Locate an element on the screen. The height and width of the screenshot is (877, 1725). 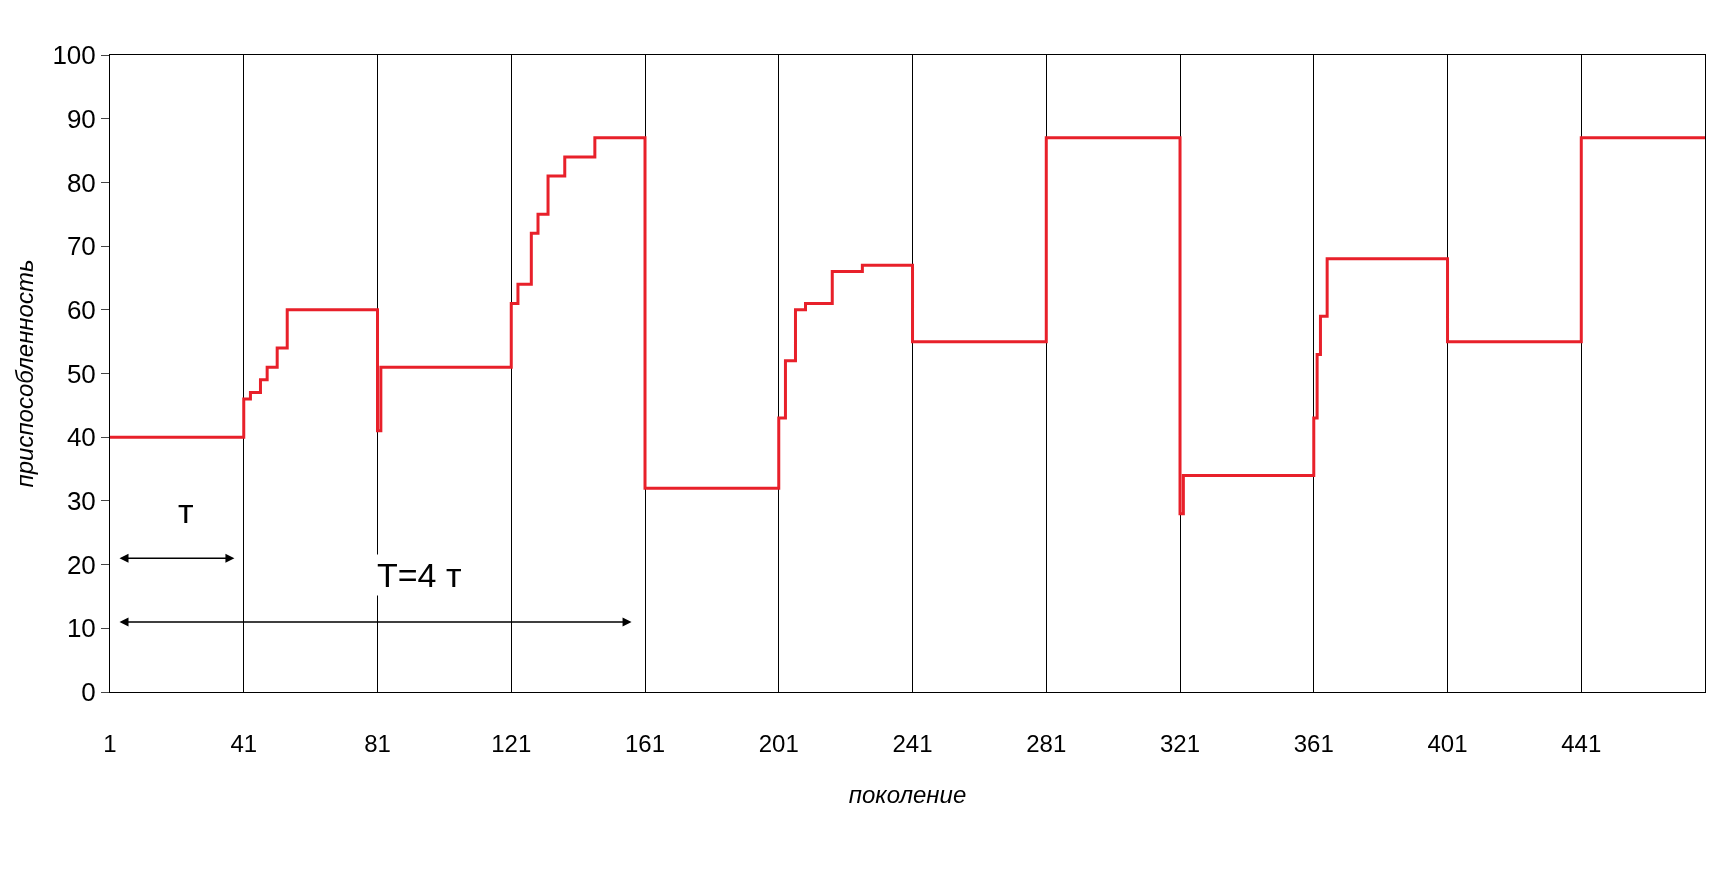
x-axis-title: поколение is located at coordinates (907, 795).